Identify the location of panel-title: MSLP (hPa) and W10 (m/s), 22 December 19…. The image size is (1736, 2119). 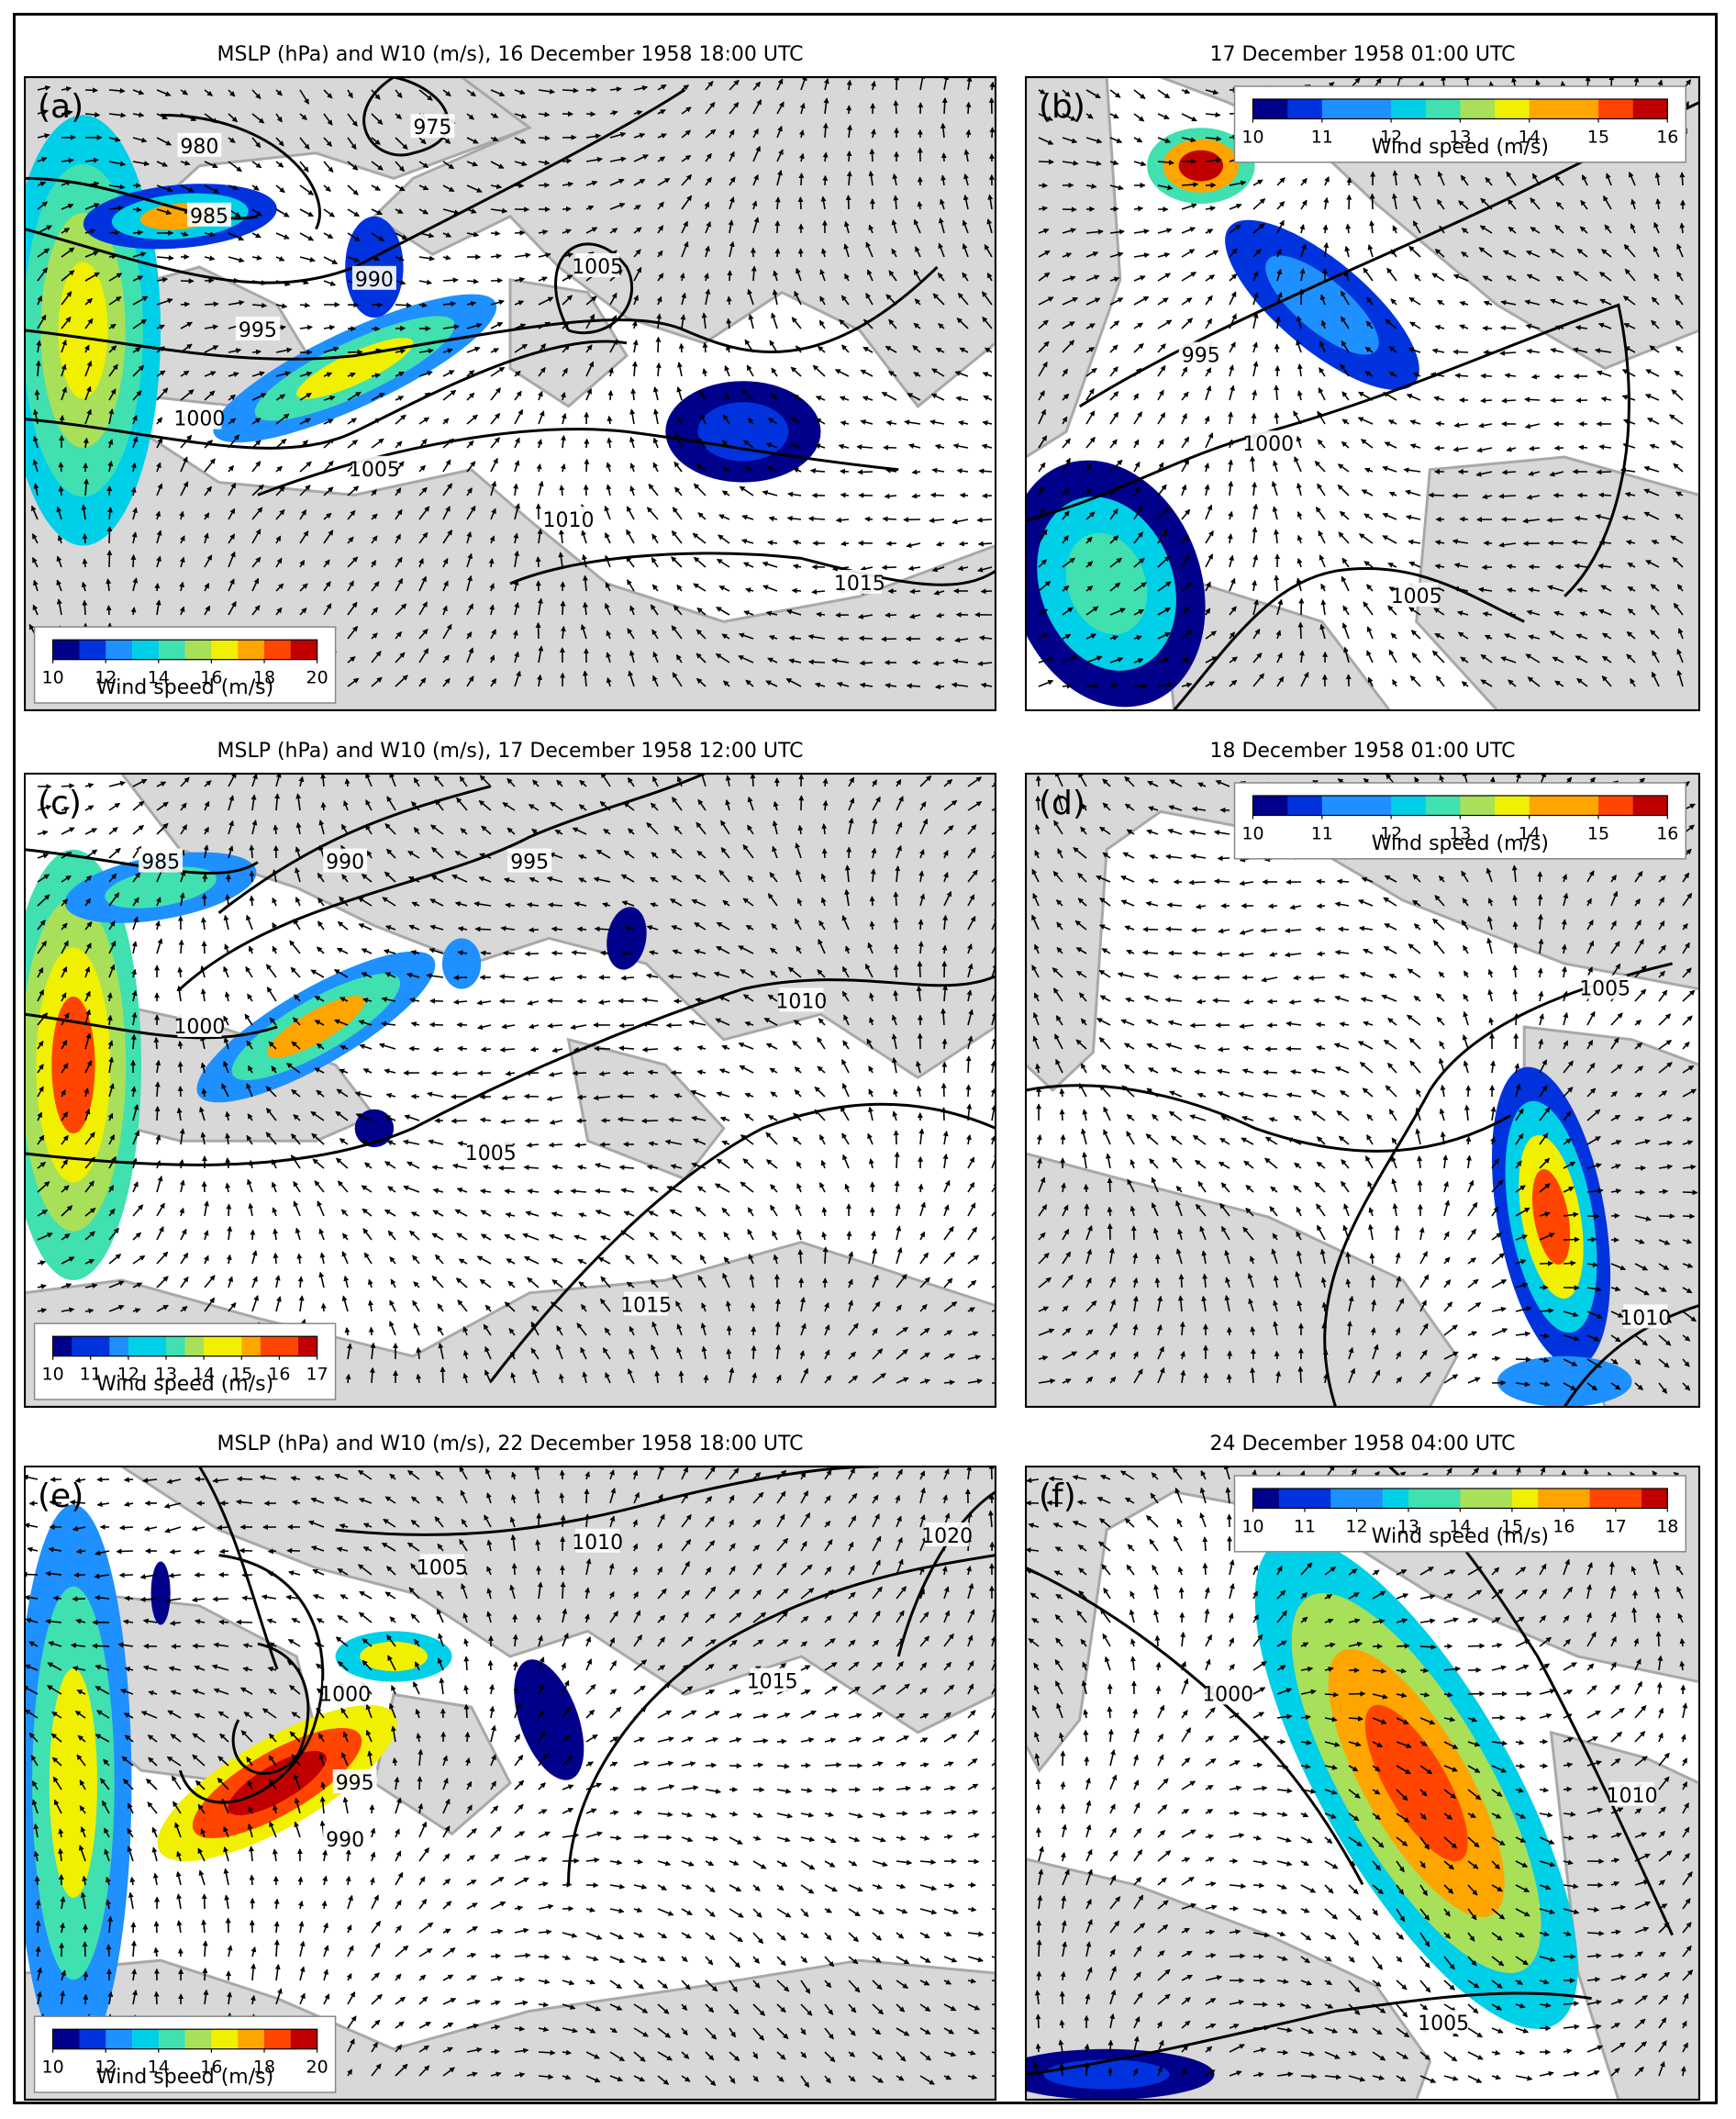
(511, 1444).